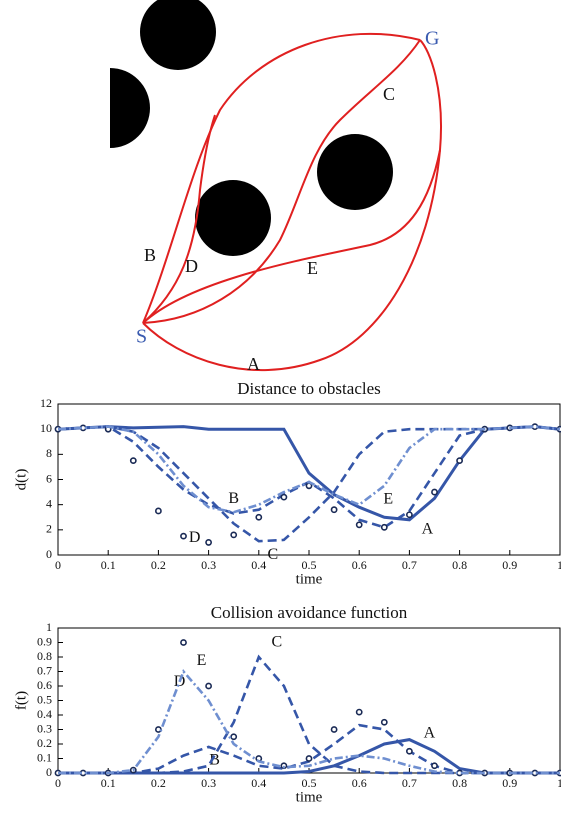  I want to click on y-axis-label: d(t), so click(21, 480).